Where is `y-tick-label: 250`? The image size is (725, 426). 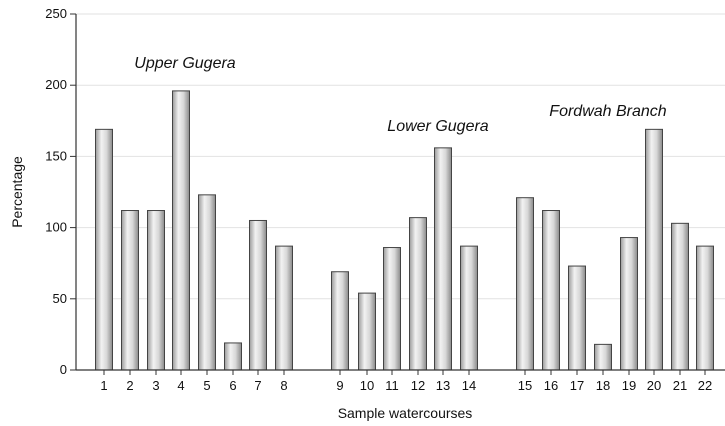
y-tick-label: 250 is located at coordinates (56, 13).